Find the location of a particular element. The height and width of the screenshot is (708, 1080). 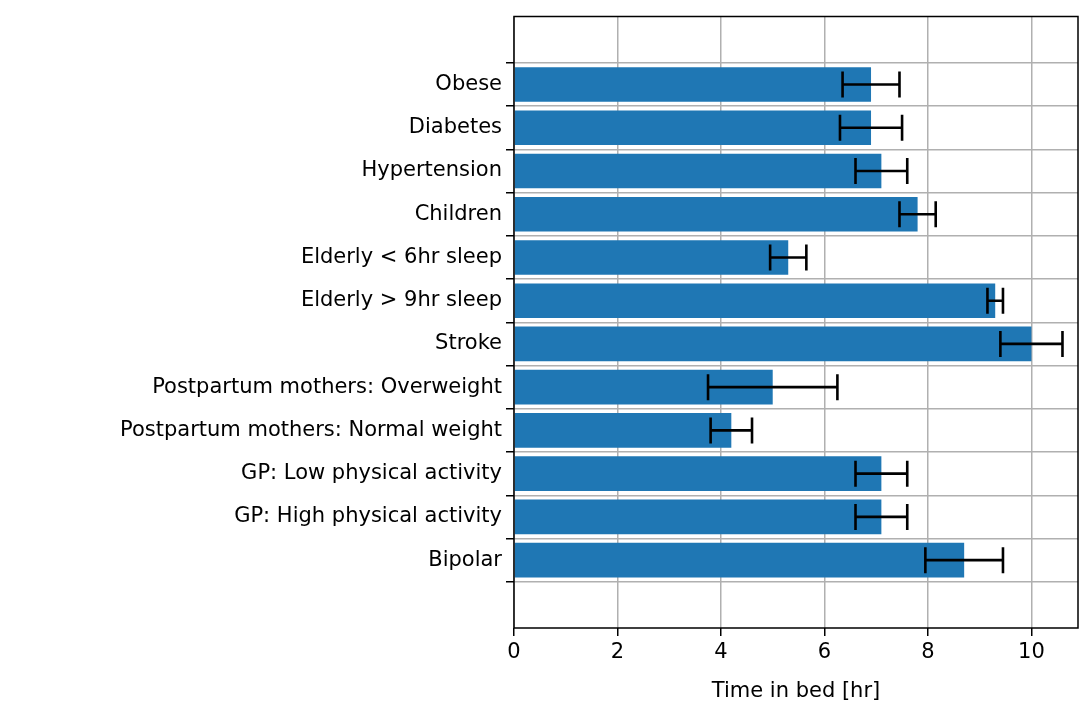

y-tick-label: Stroke is located at coordinates (468, 342).